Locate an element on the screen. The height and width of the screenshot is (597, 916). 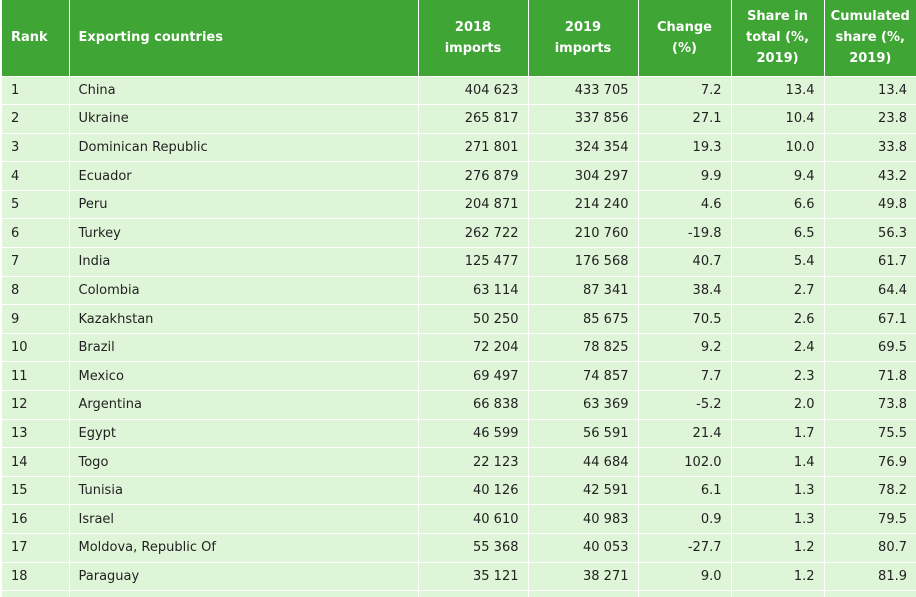
header-imports-2019: 2019 imports is located at coordinates (583, 38).